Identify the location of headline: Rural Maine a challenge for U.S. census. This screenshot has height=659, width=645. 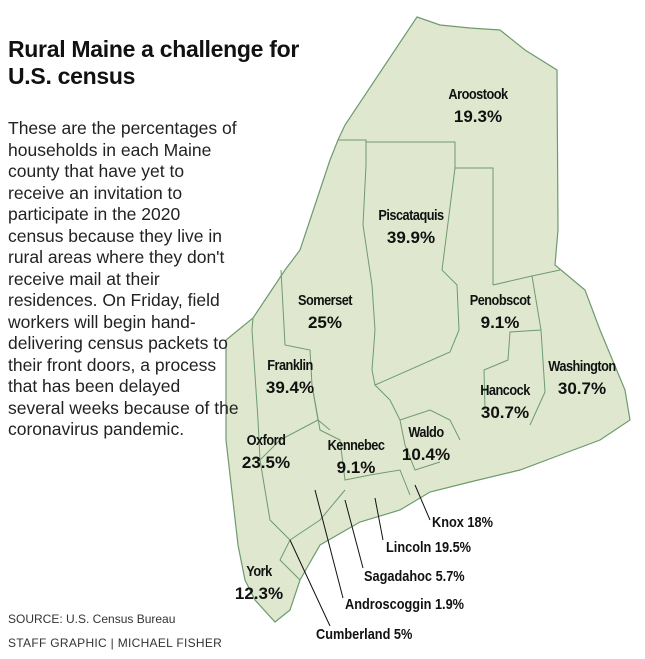
(153, 62).